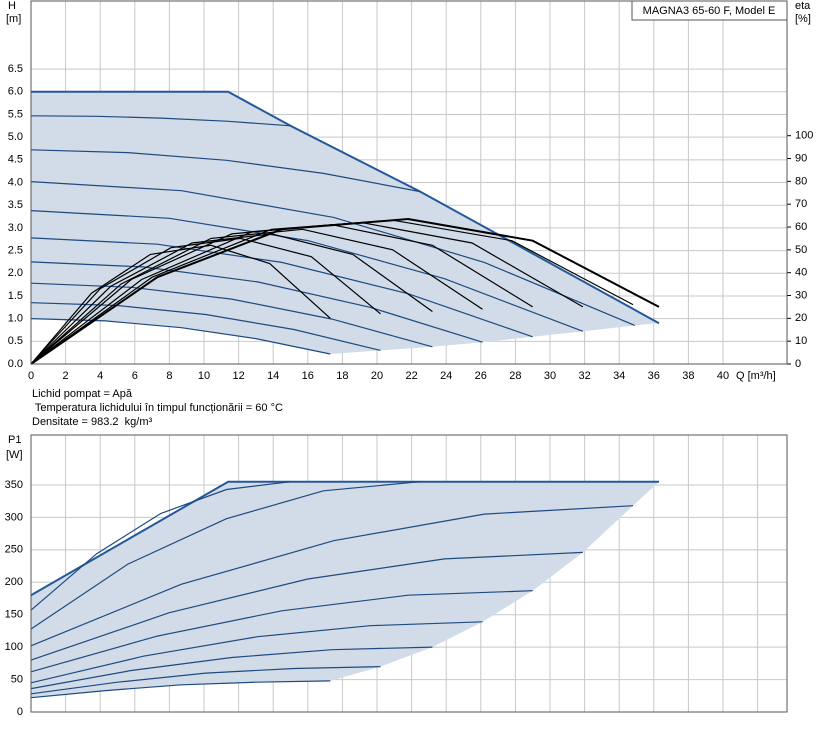  Describe the element at coordinates (14, 582) in the screenshot. I see `y-tick-label: 200` at that location.